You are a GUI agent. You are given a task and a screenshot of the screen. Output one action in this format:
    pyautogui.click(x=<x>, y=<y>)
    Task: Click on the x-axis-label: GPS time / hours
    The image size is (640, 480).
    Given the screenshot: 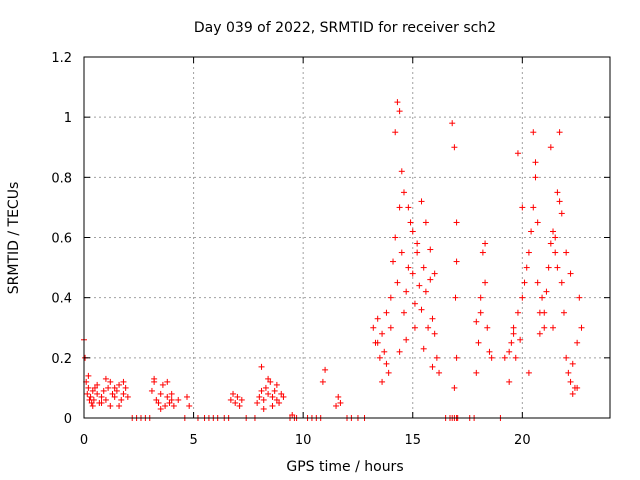 What is the action you would take?
    pyautogui.click(x=344, y=467)
    